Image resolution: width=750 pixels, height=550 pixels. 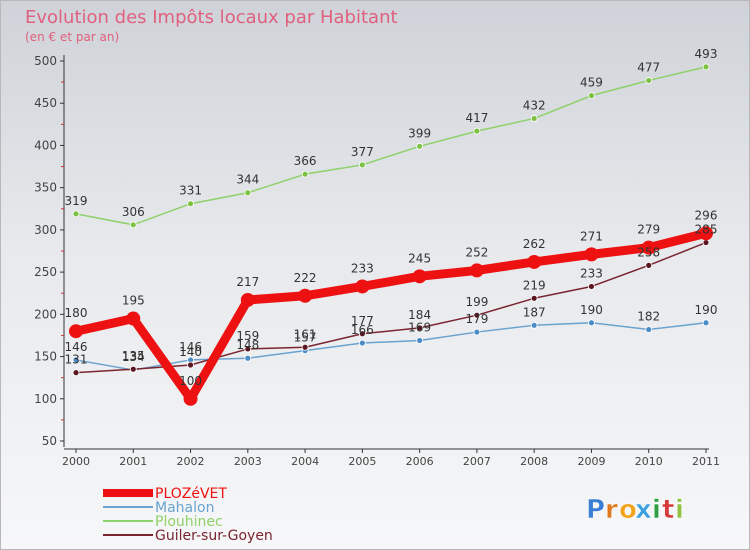 What do you see at coordinates (190, 352) in the screenshot?
I see `data-label-guiler-sur-goyen: 140` at bounding box center [190, 352].